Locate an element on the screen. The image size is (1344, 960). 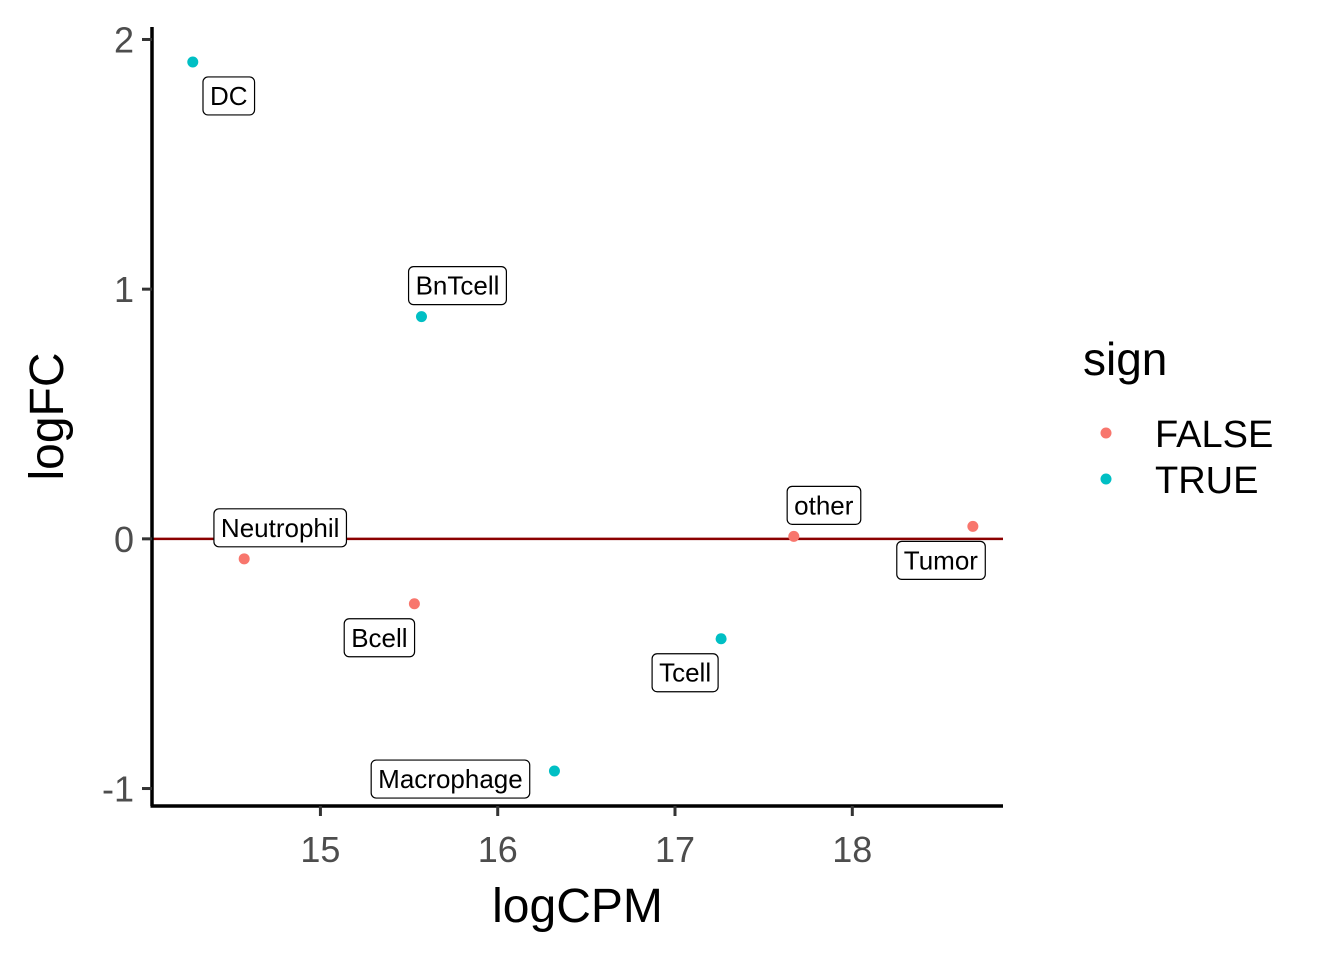
point-label: Macrophage is located at coordinates (450, 779).